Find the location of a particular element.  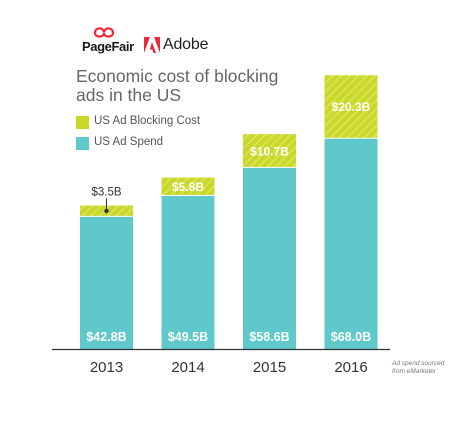

data-label-blocking-cost-2016: $20.3B is located at coordinates (351, 107).